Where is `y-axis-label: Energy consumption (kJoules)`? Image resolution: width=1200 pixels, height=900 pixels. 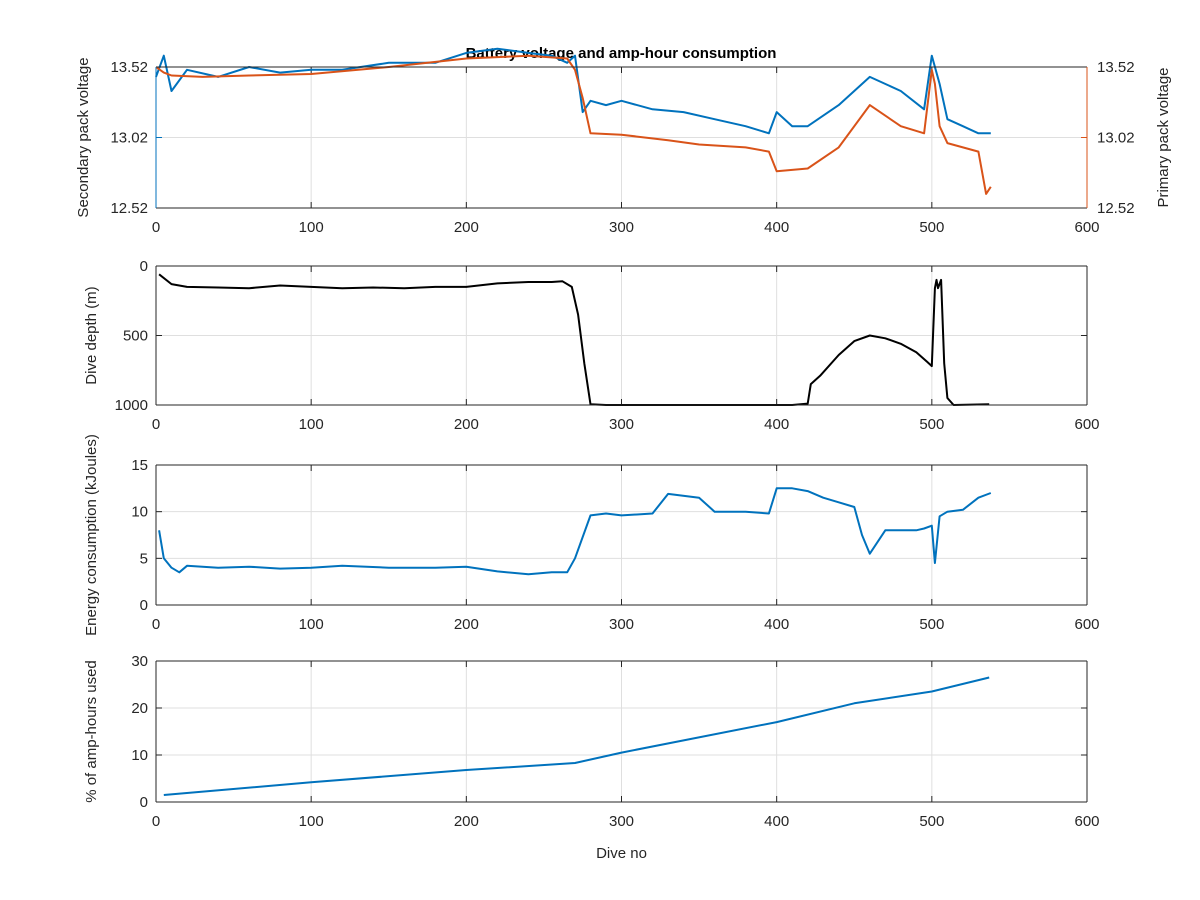 y-axis-label: Energy consumption (kJoules) is located at coordinates (91, 535).